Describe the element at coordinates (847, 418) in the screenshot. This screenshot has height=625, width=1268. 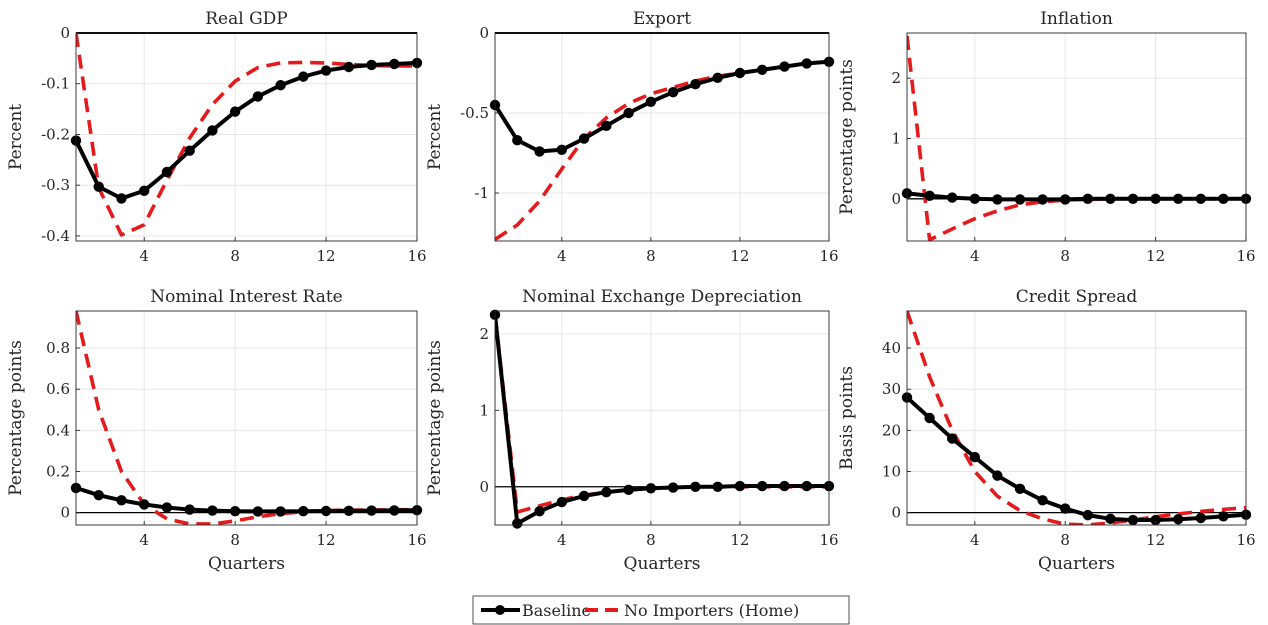
I see `y-axis-label: Basis points` at that location.